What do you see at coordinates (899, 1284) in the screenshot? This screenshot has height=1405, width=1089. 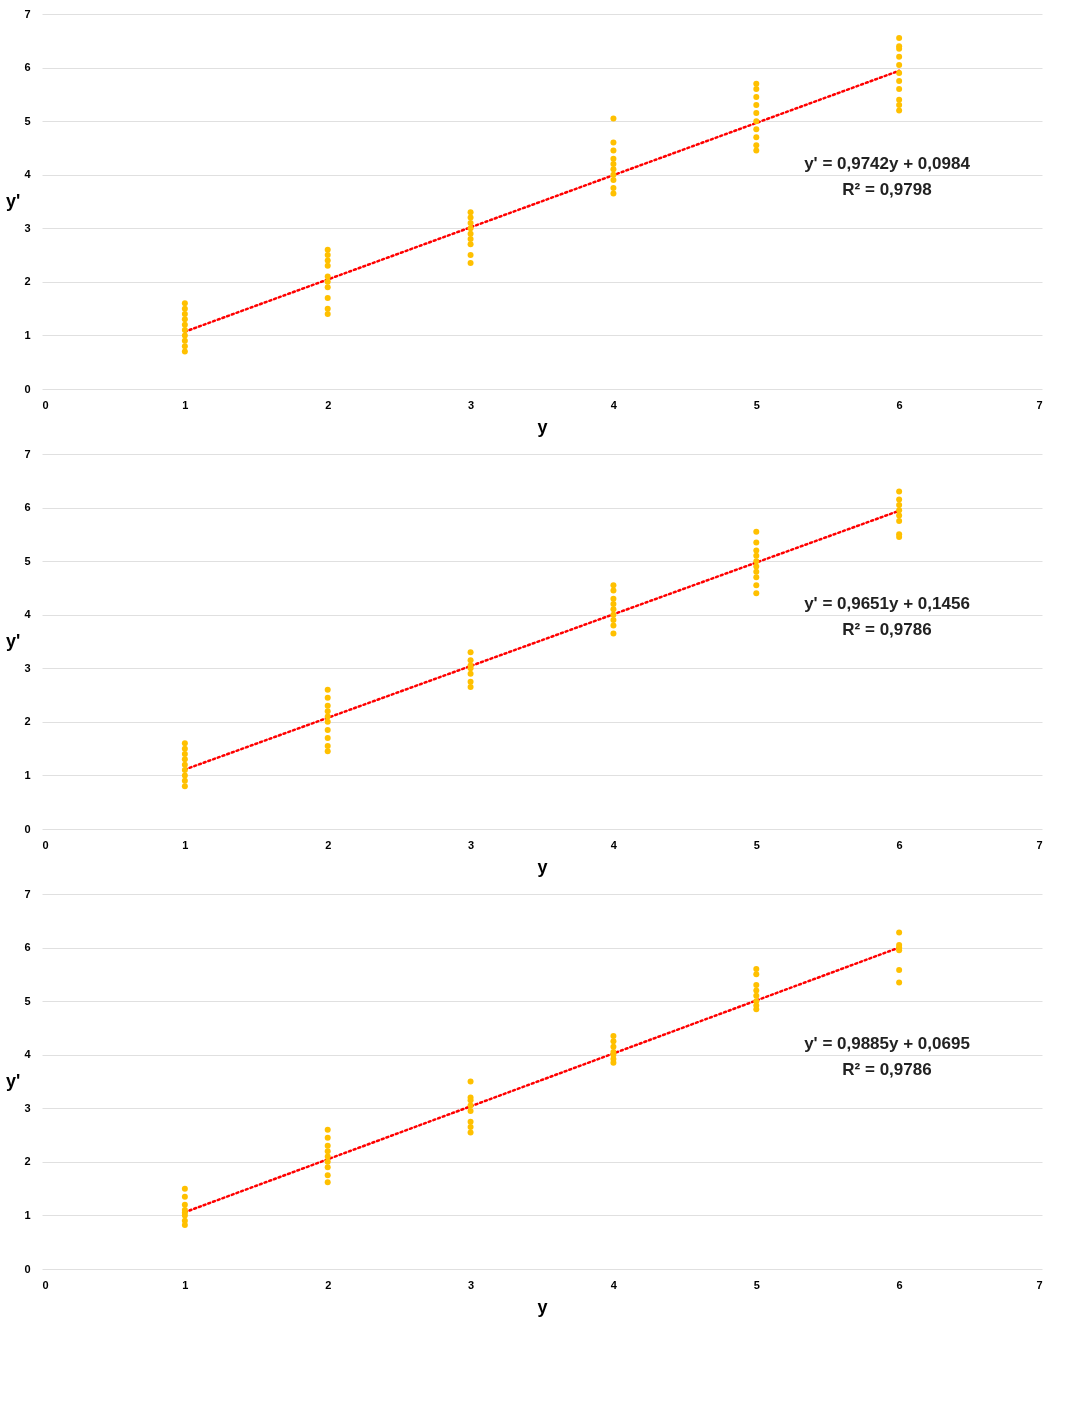 I see `x-tick-label: 6` at bounding box center [899, 1284].